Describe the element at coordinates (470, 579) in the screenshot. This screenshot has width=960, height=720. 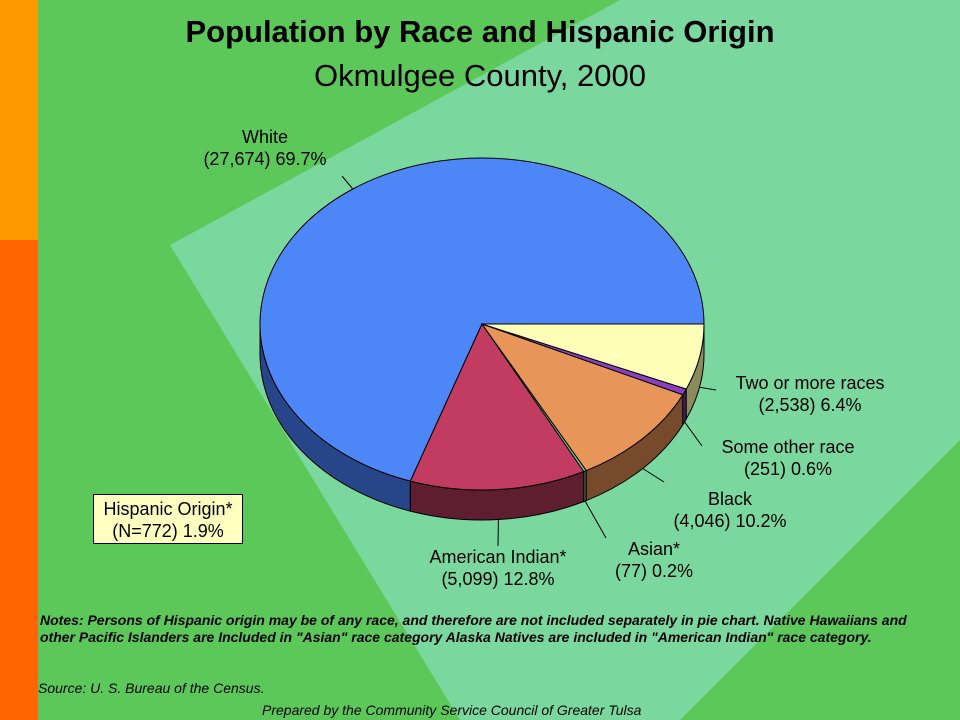
I see `label-american-indian-count: (5,099)` at that location.